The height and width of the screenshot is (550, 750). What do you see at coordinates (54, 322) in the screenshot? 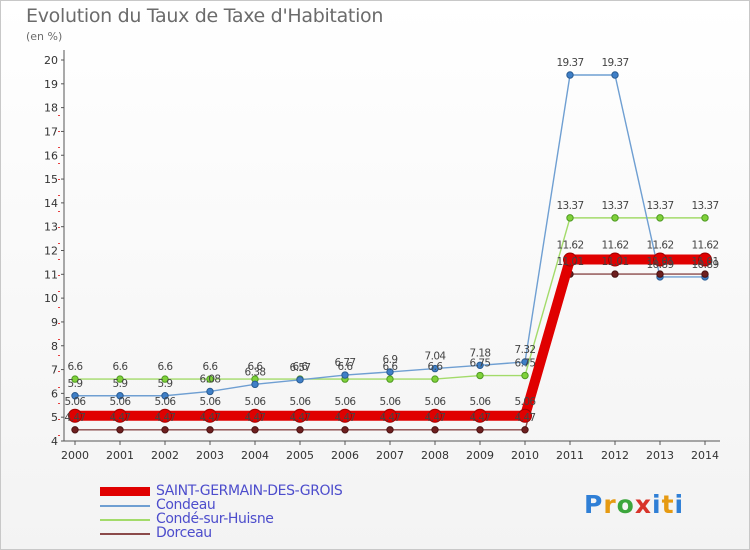
I see `y-tick-label: 9` at bounding box center [54, 322].